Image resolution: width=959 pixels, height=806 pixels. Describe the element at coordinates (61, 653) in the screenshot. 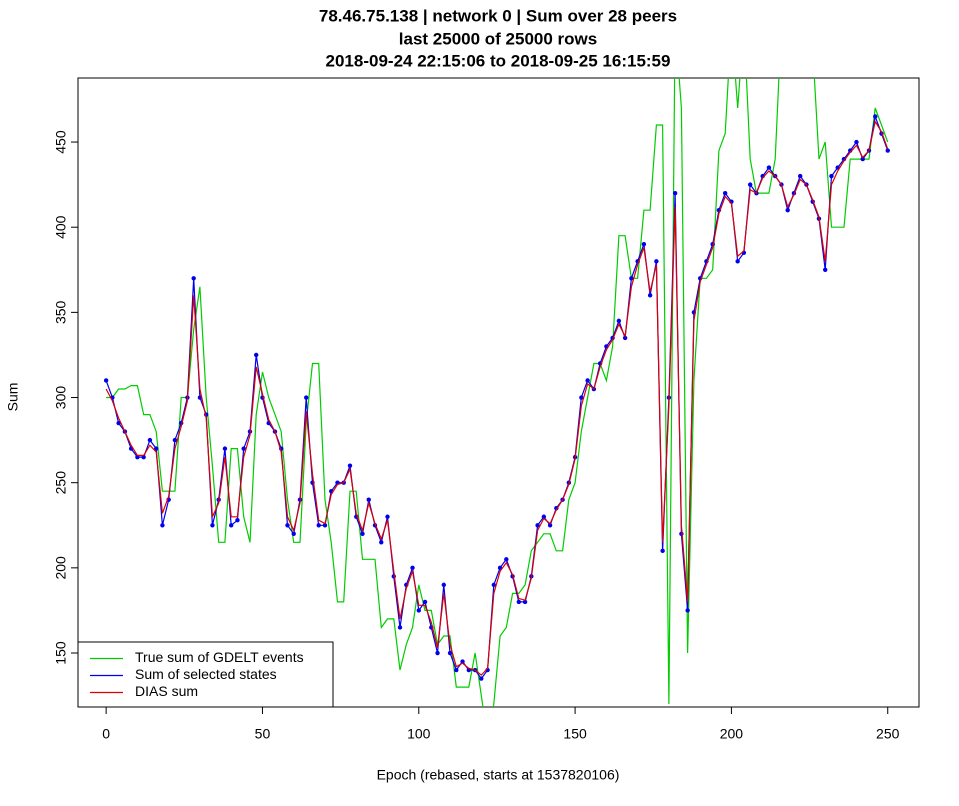

I see `y-tick-label: 150` at that location.